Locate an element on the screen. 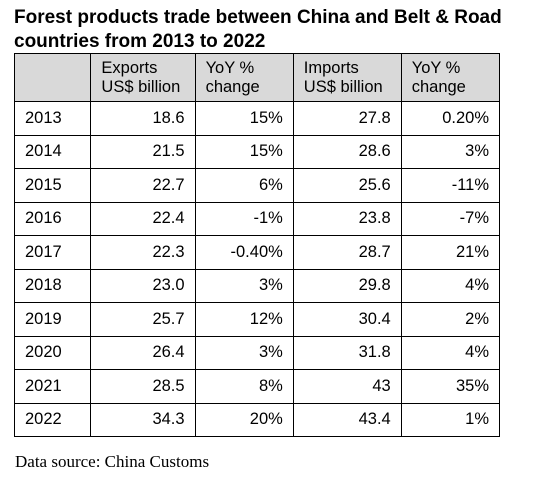 Image resolution: width=540 pixels, height=478 pixels. cell-imports: 28.7 is located at coordinates (347, 252).